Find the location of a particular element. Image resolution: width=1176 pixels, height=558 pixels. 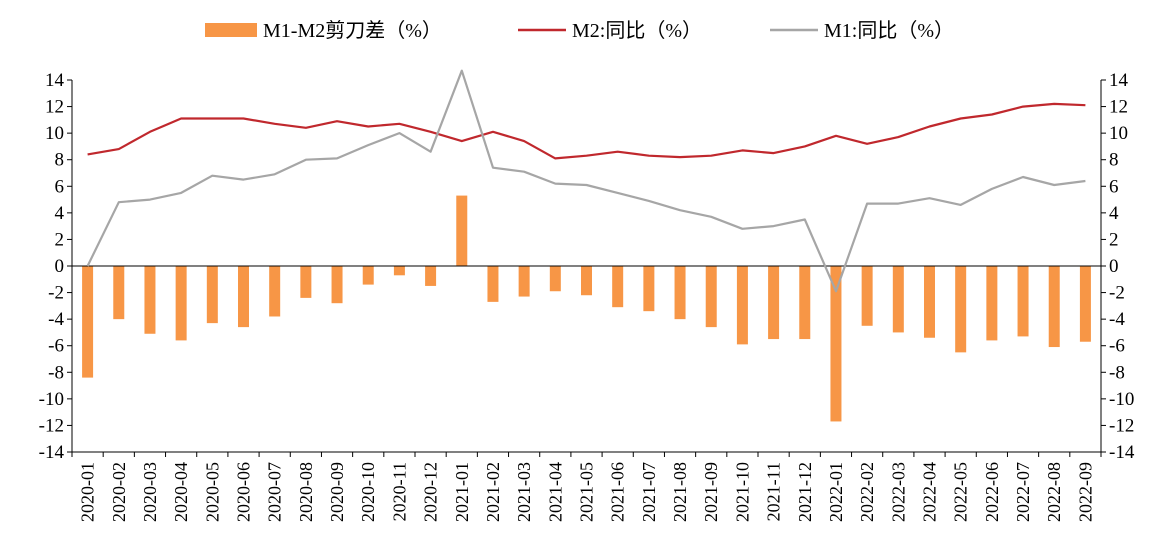

y-tick-left-label: 12 is located at coordinates (54, 107).